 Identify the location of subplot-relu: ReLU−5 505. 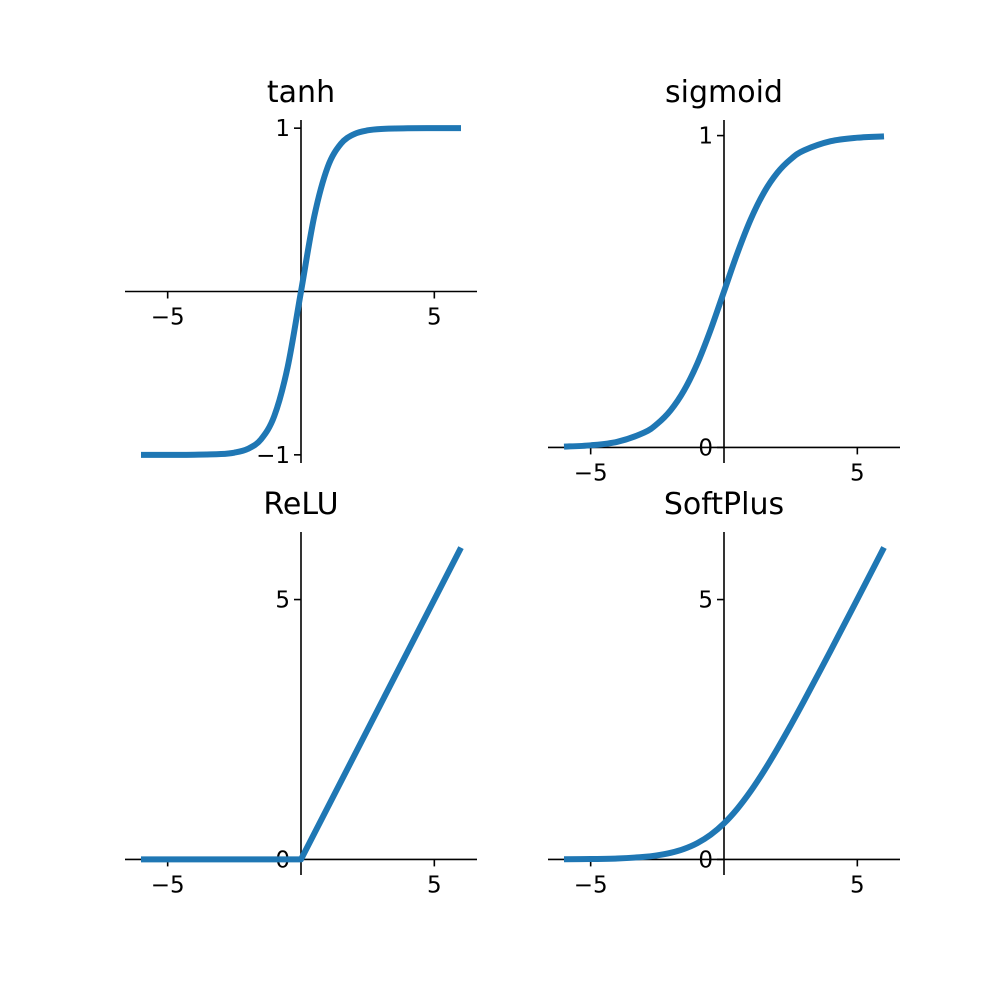
(301, 692).